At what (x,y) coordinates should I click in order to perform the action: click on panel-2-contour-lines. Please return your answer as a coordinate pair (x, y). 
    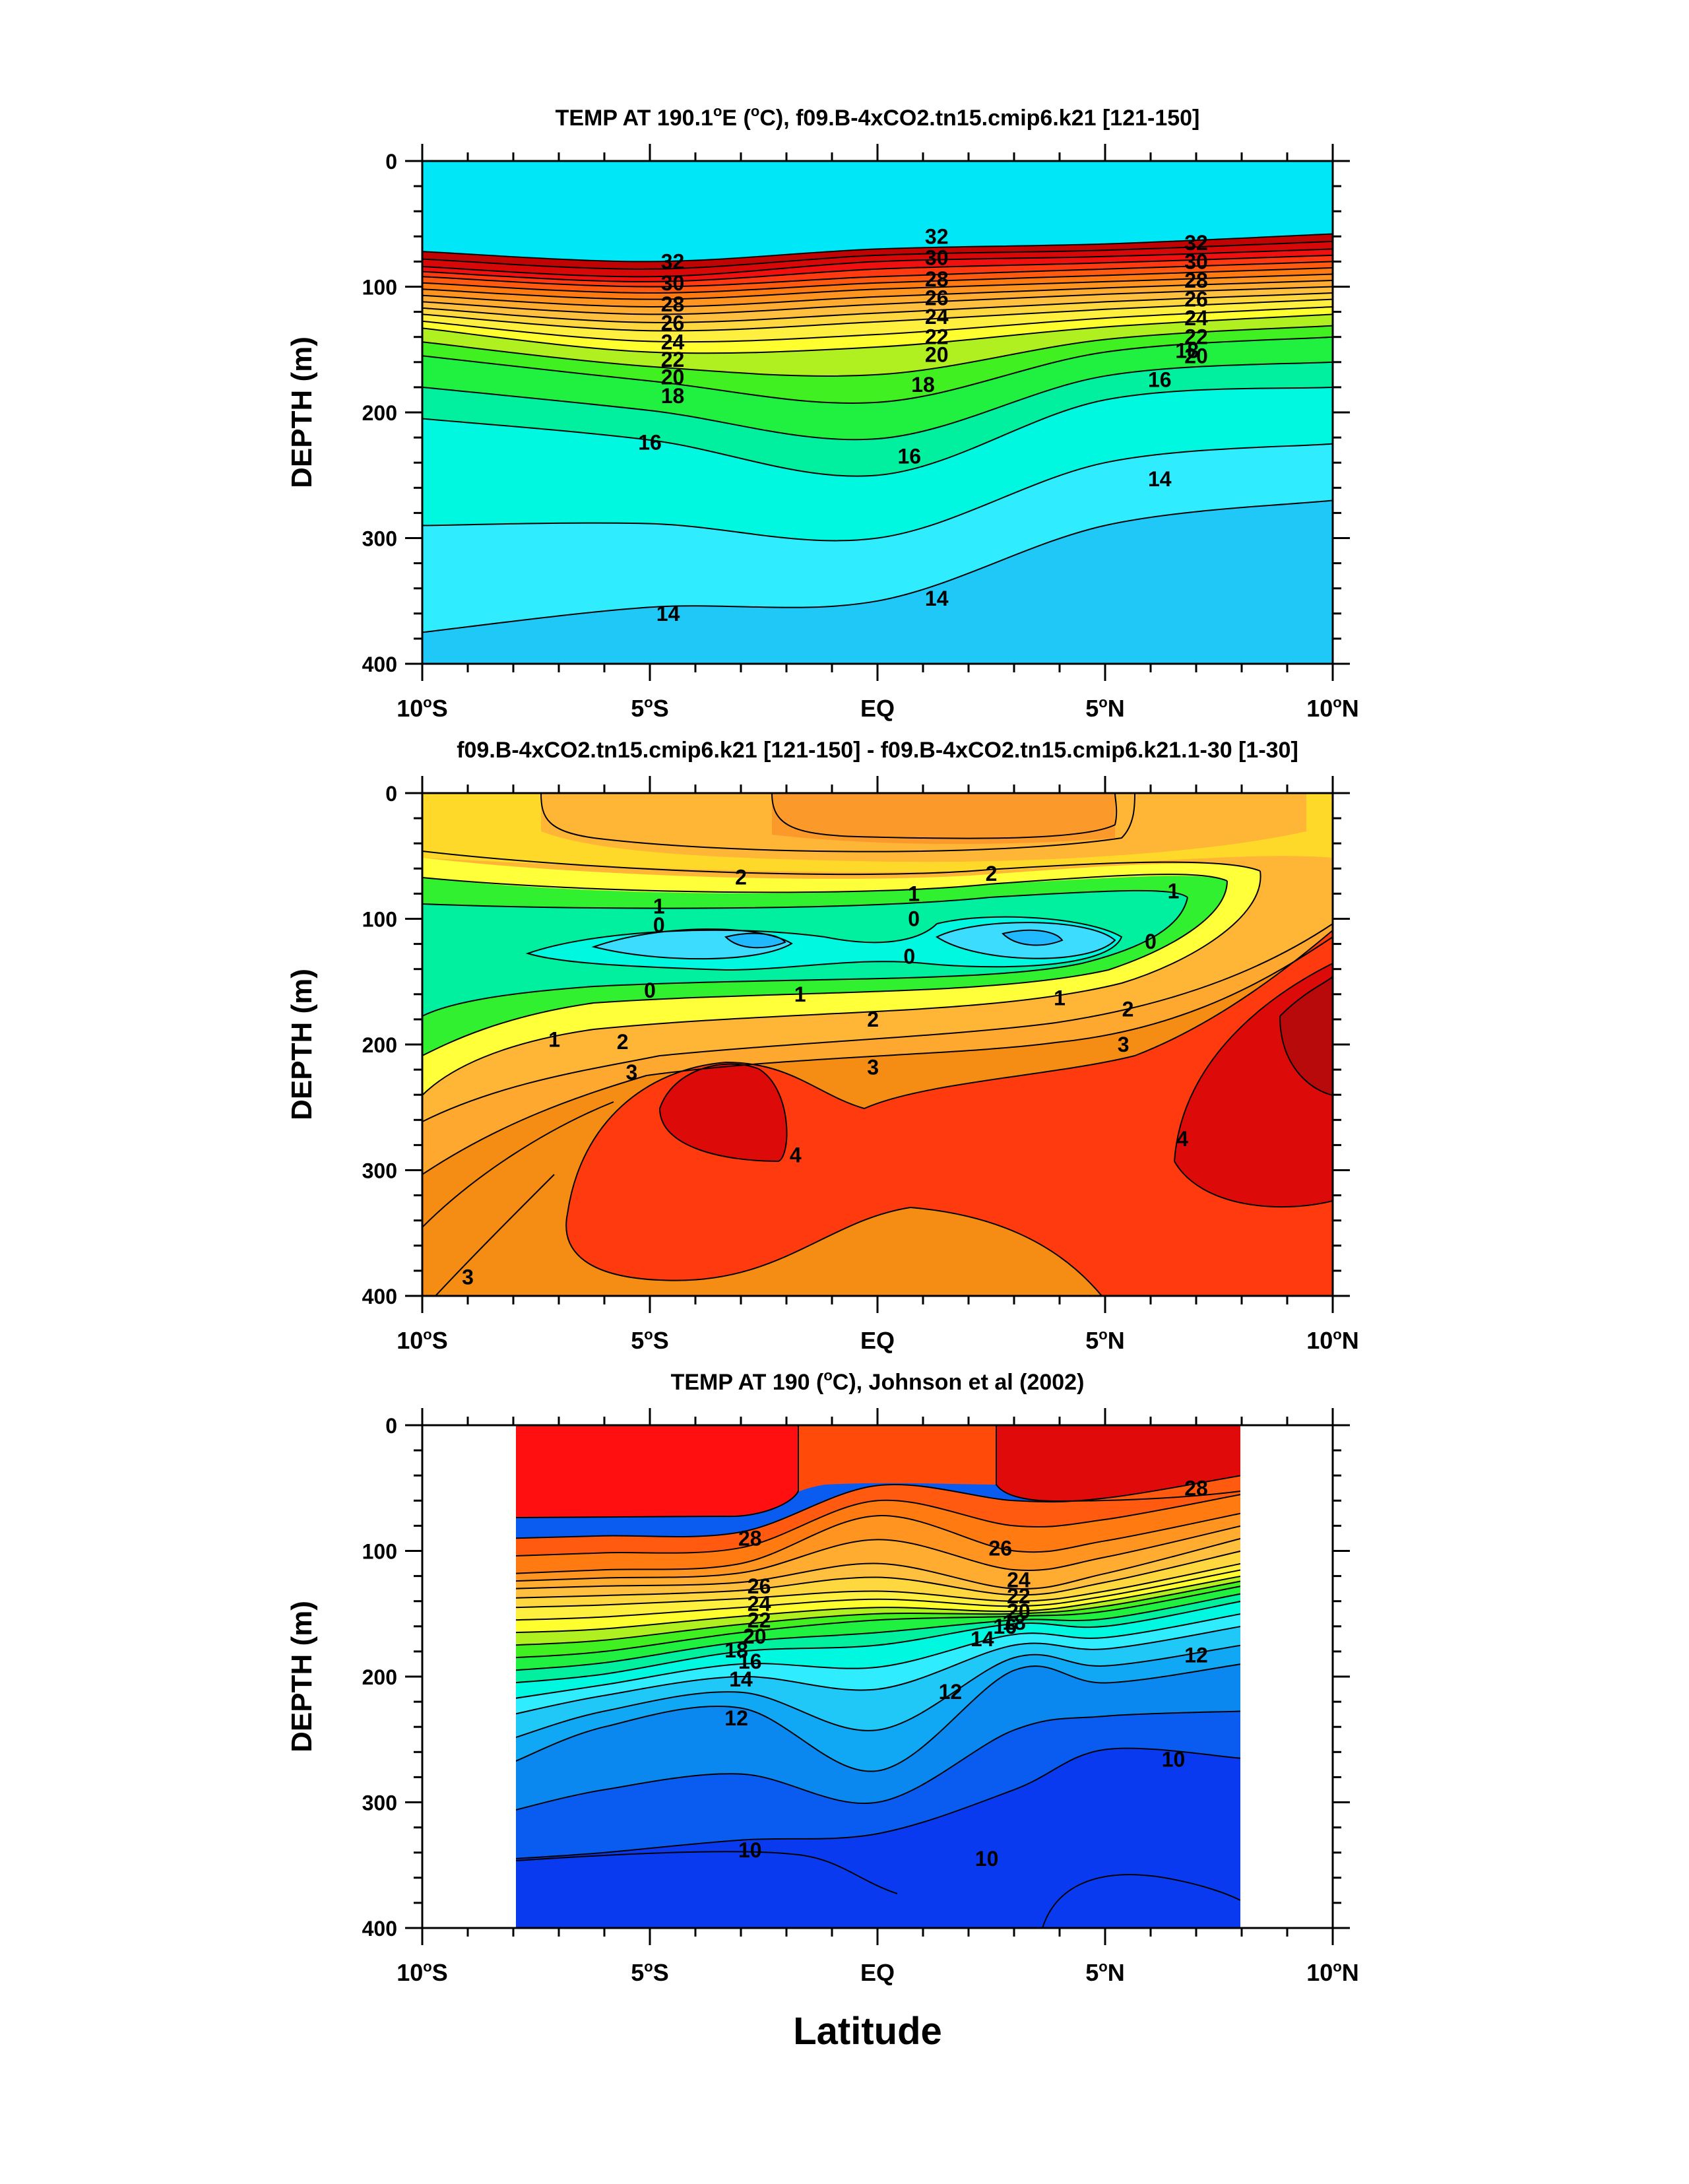
    Looking at the image, I should click on (877, 1044).